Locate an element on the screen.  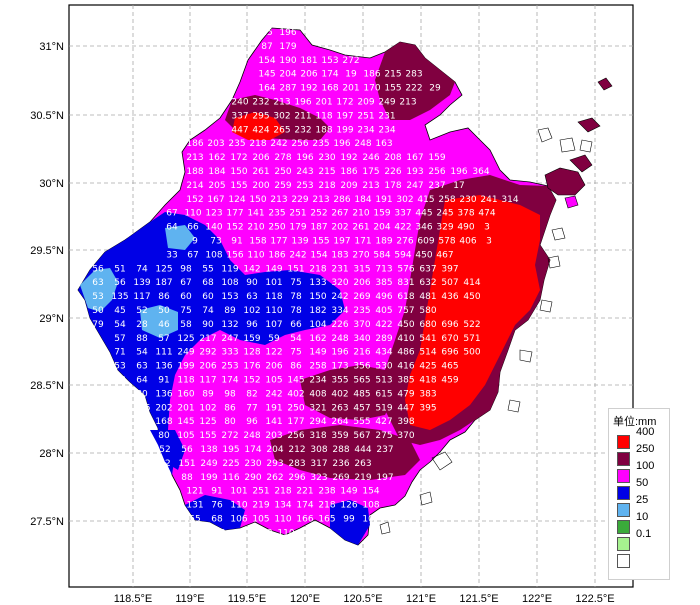
station-value: 184 is located at coordinates (362, 200).